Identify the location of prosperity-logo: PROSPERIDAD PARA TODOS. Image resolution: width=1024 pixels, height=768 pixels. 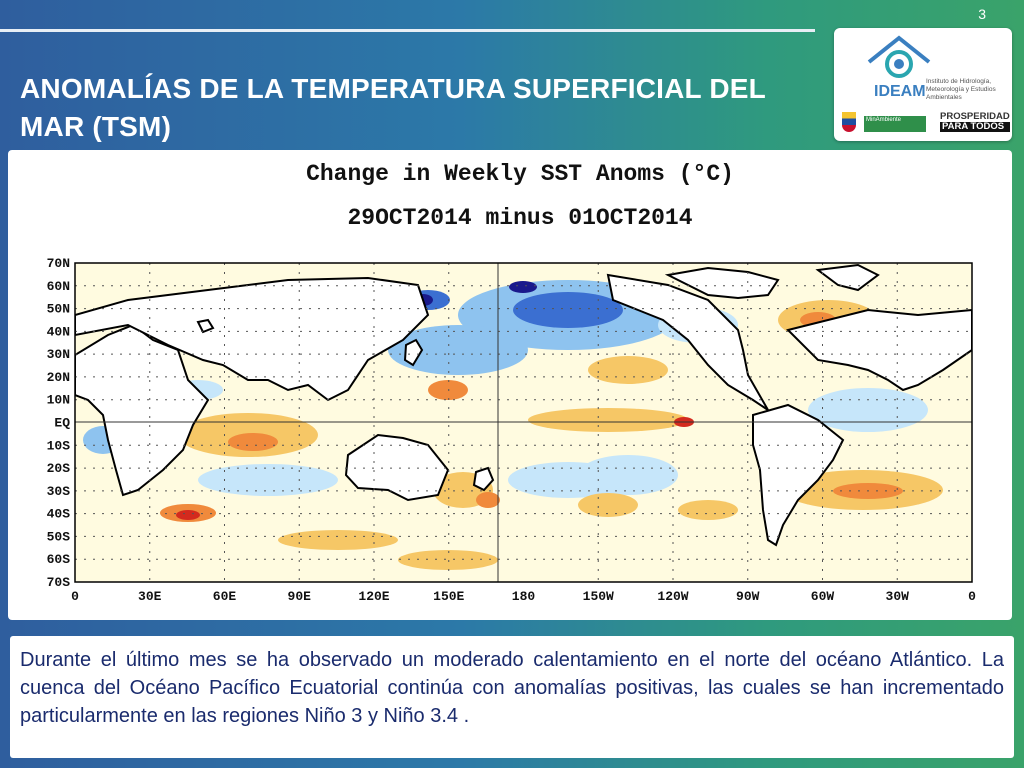
(975, 122).